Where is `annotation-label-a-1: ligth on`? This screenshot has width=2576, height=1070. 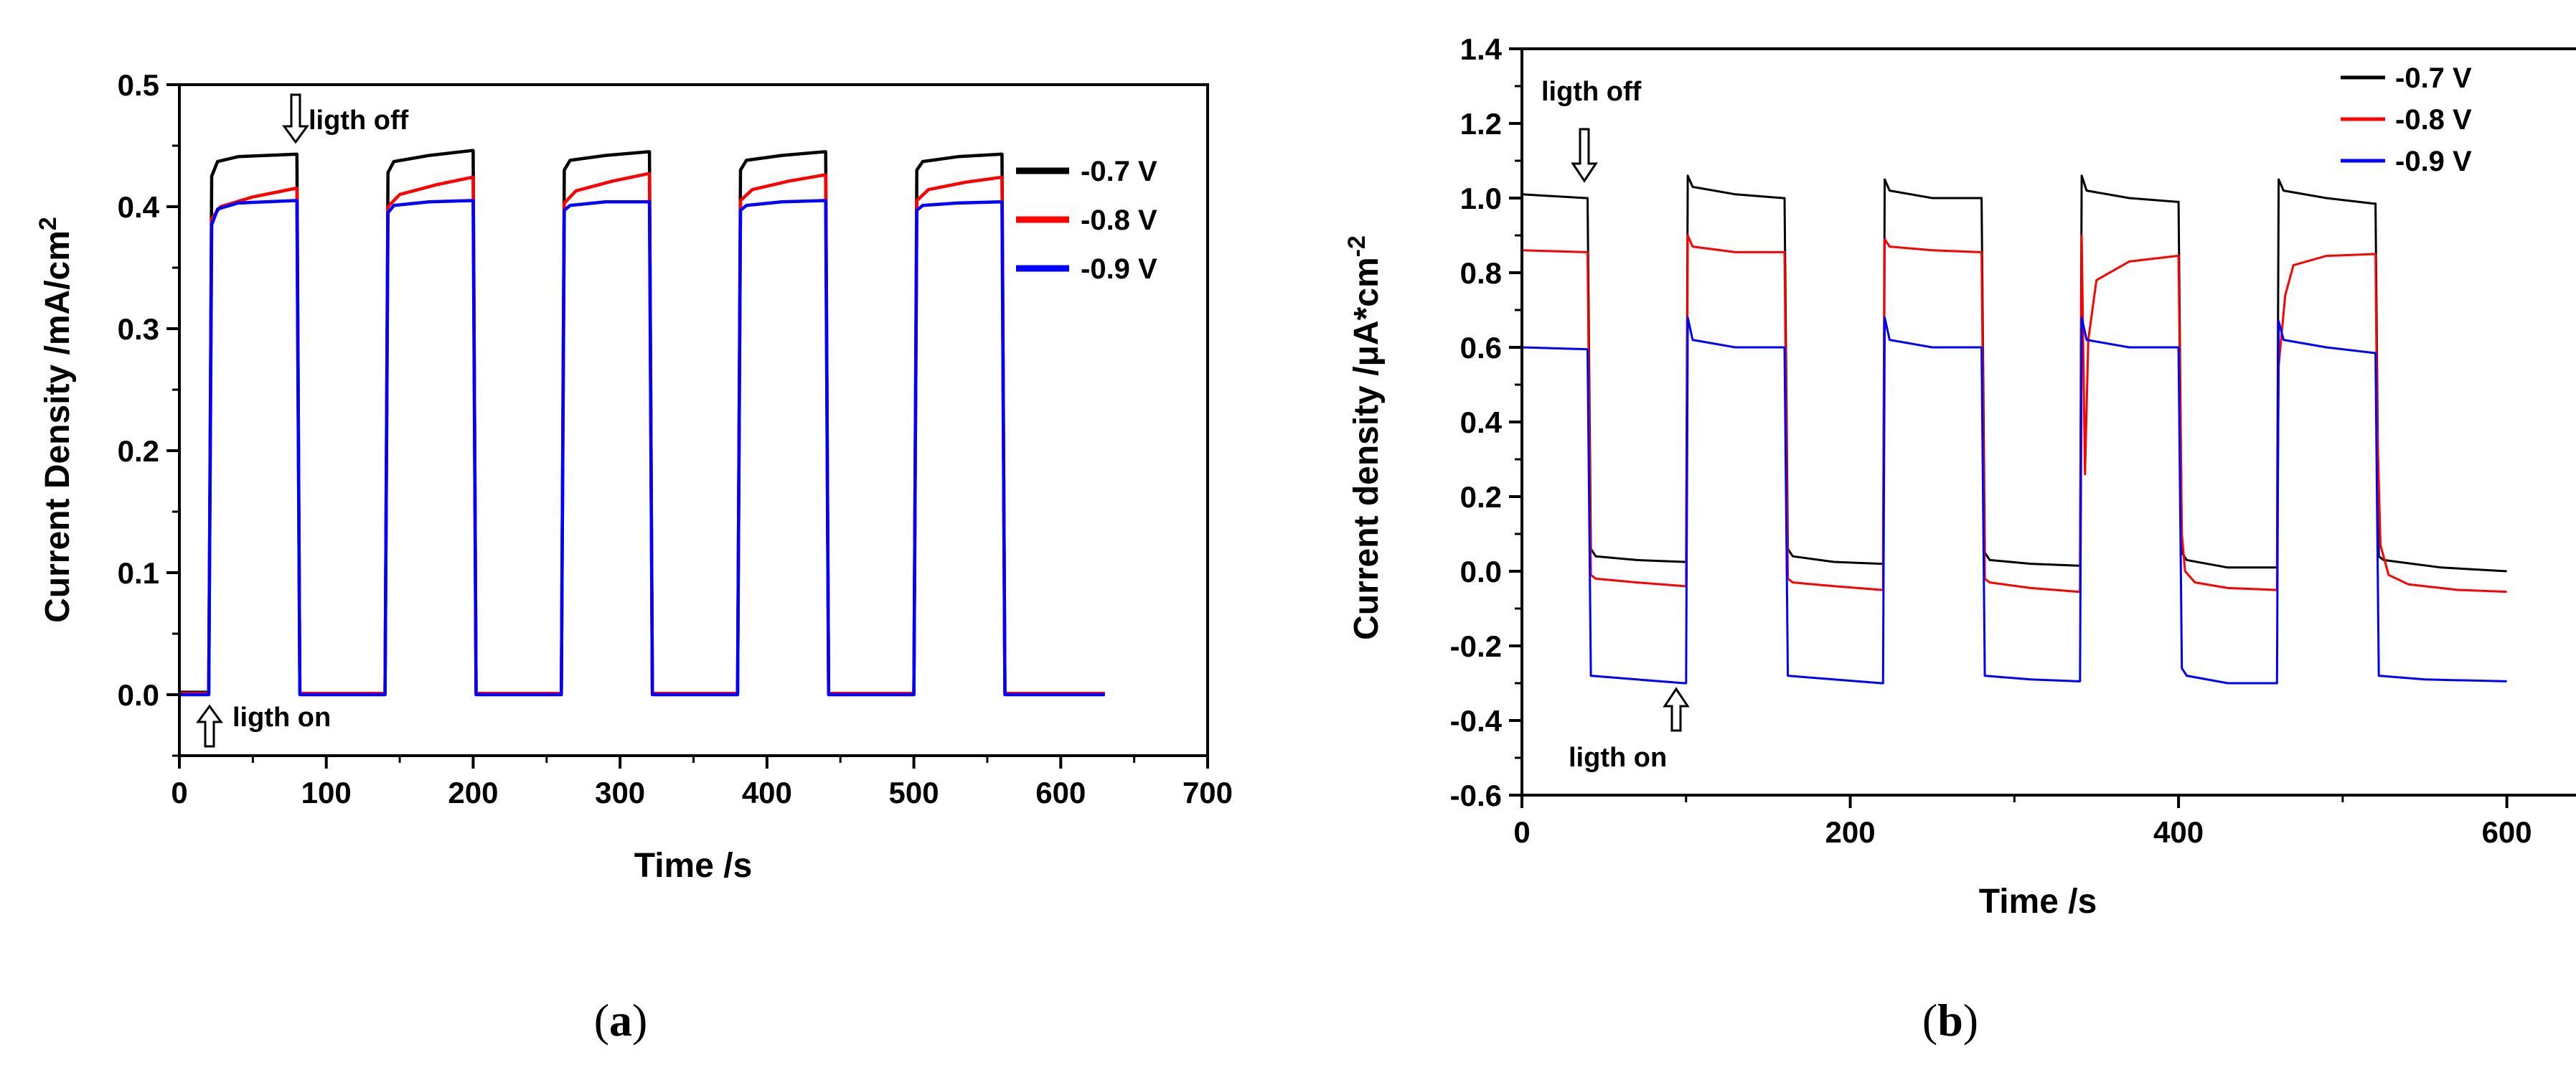 annotation-label-a-1: ligth on is located at coordinates (281, 718).